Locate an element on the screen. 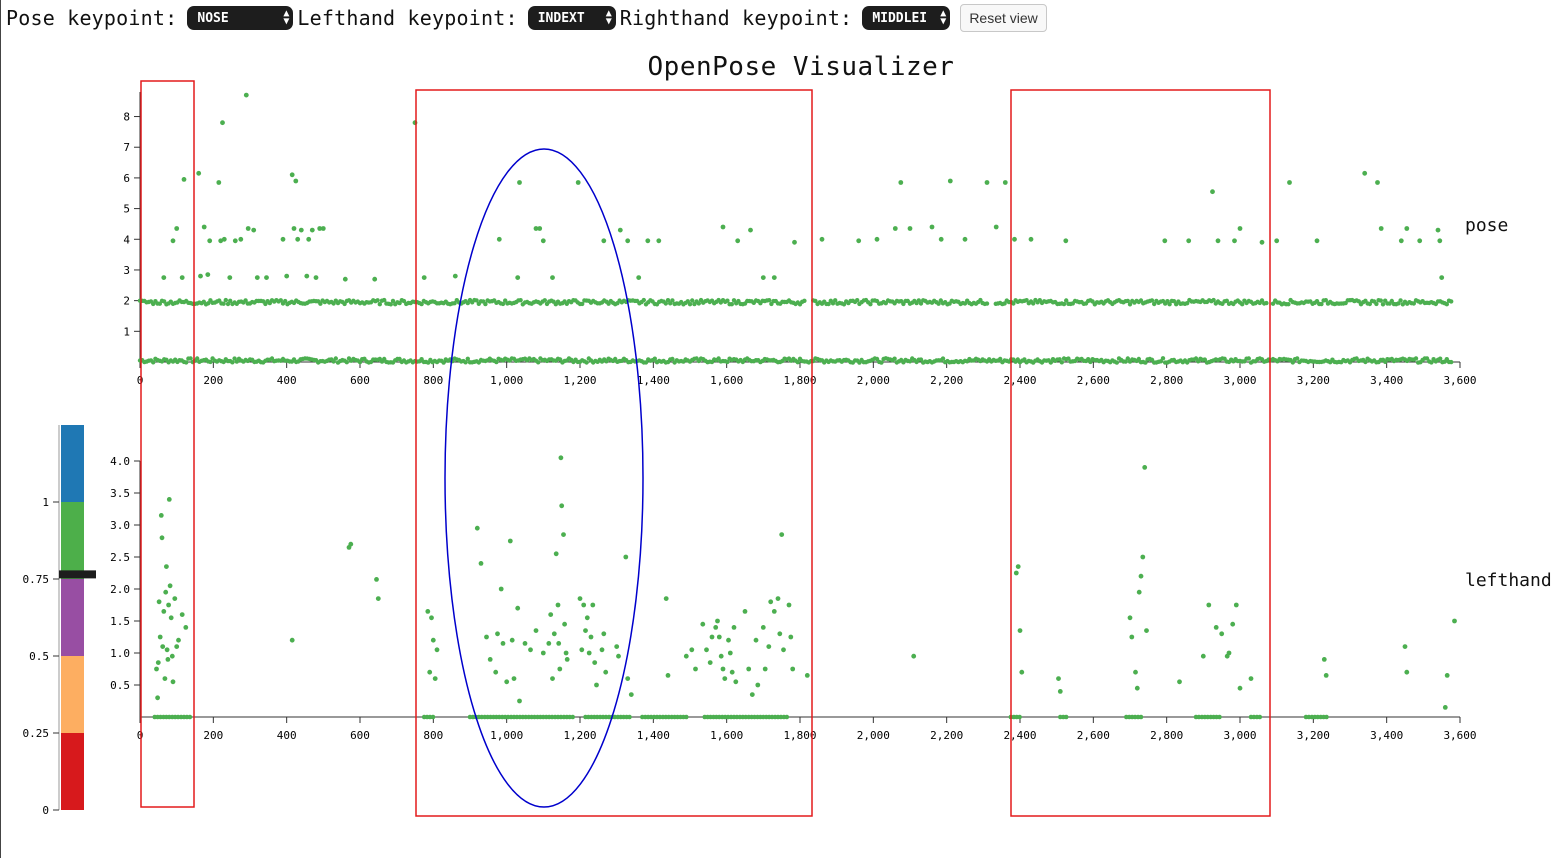 The height and width of the screenshot is (858, 1568). righthand-keypoint-select: MIDDLEI ▲ ▼ is located at coordinates (906, 18).